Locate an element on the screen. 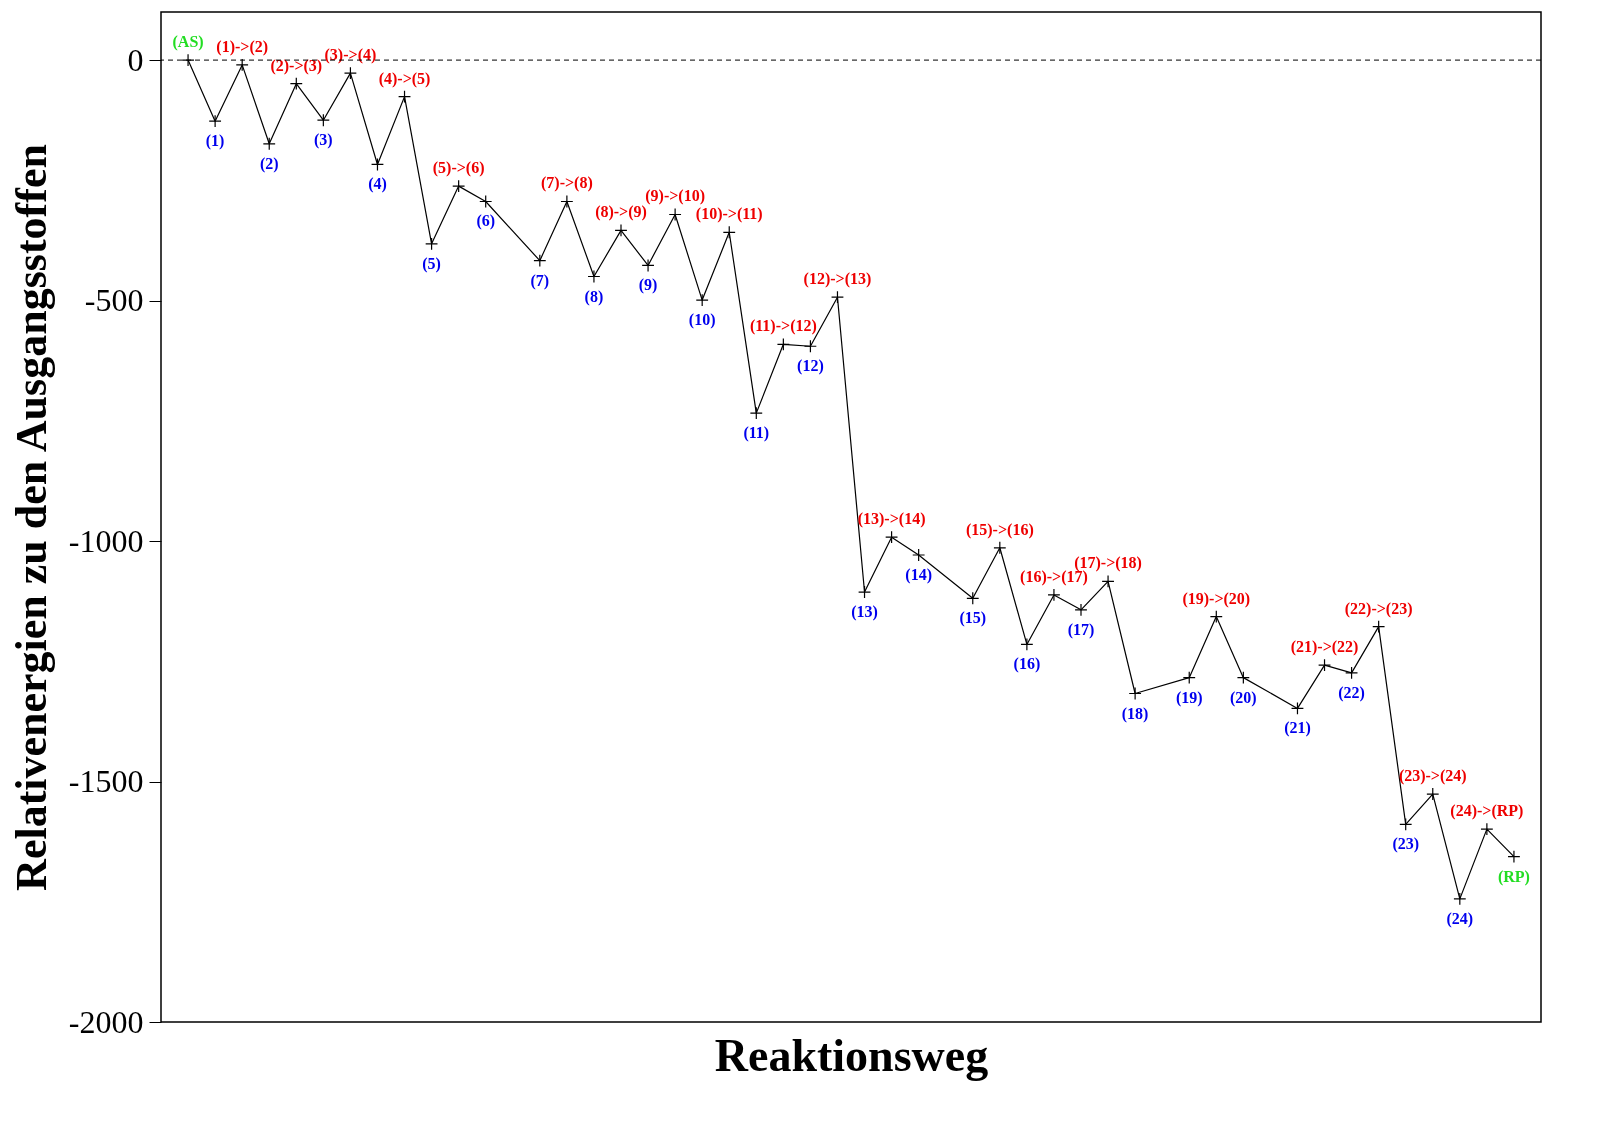  annotation: (15) is located at coordinates (973, 618).